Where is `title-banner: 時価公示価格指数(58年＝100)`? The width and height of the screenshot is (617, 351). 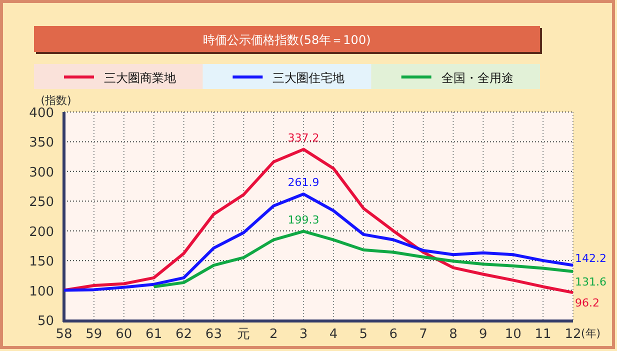 title-banner: 時価公示価格指数(58年＝100) is located at coordinates (288, 40).